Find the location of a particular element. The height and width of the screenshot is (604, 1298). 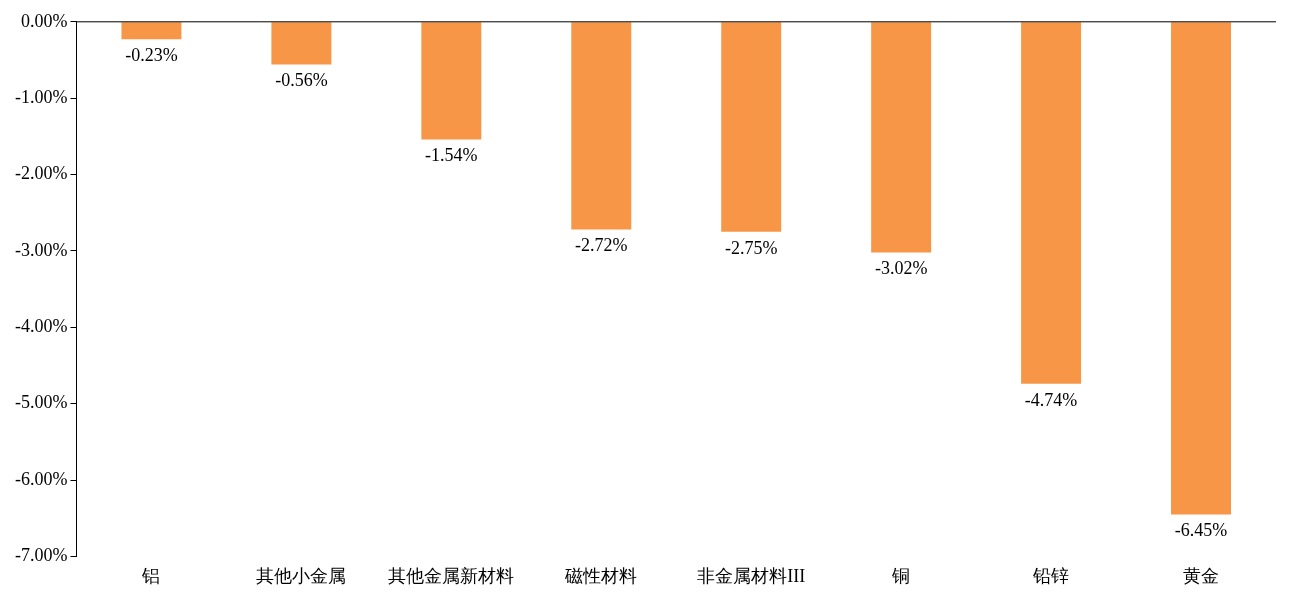

x-tick-label: 磁性材料 is located at coordinates (601, 575).